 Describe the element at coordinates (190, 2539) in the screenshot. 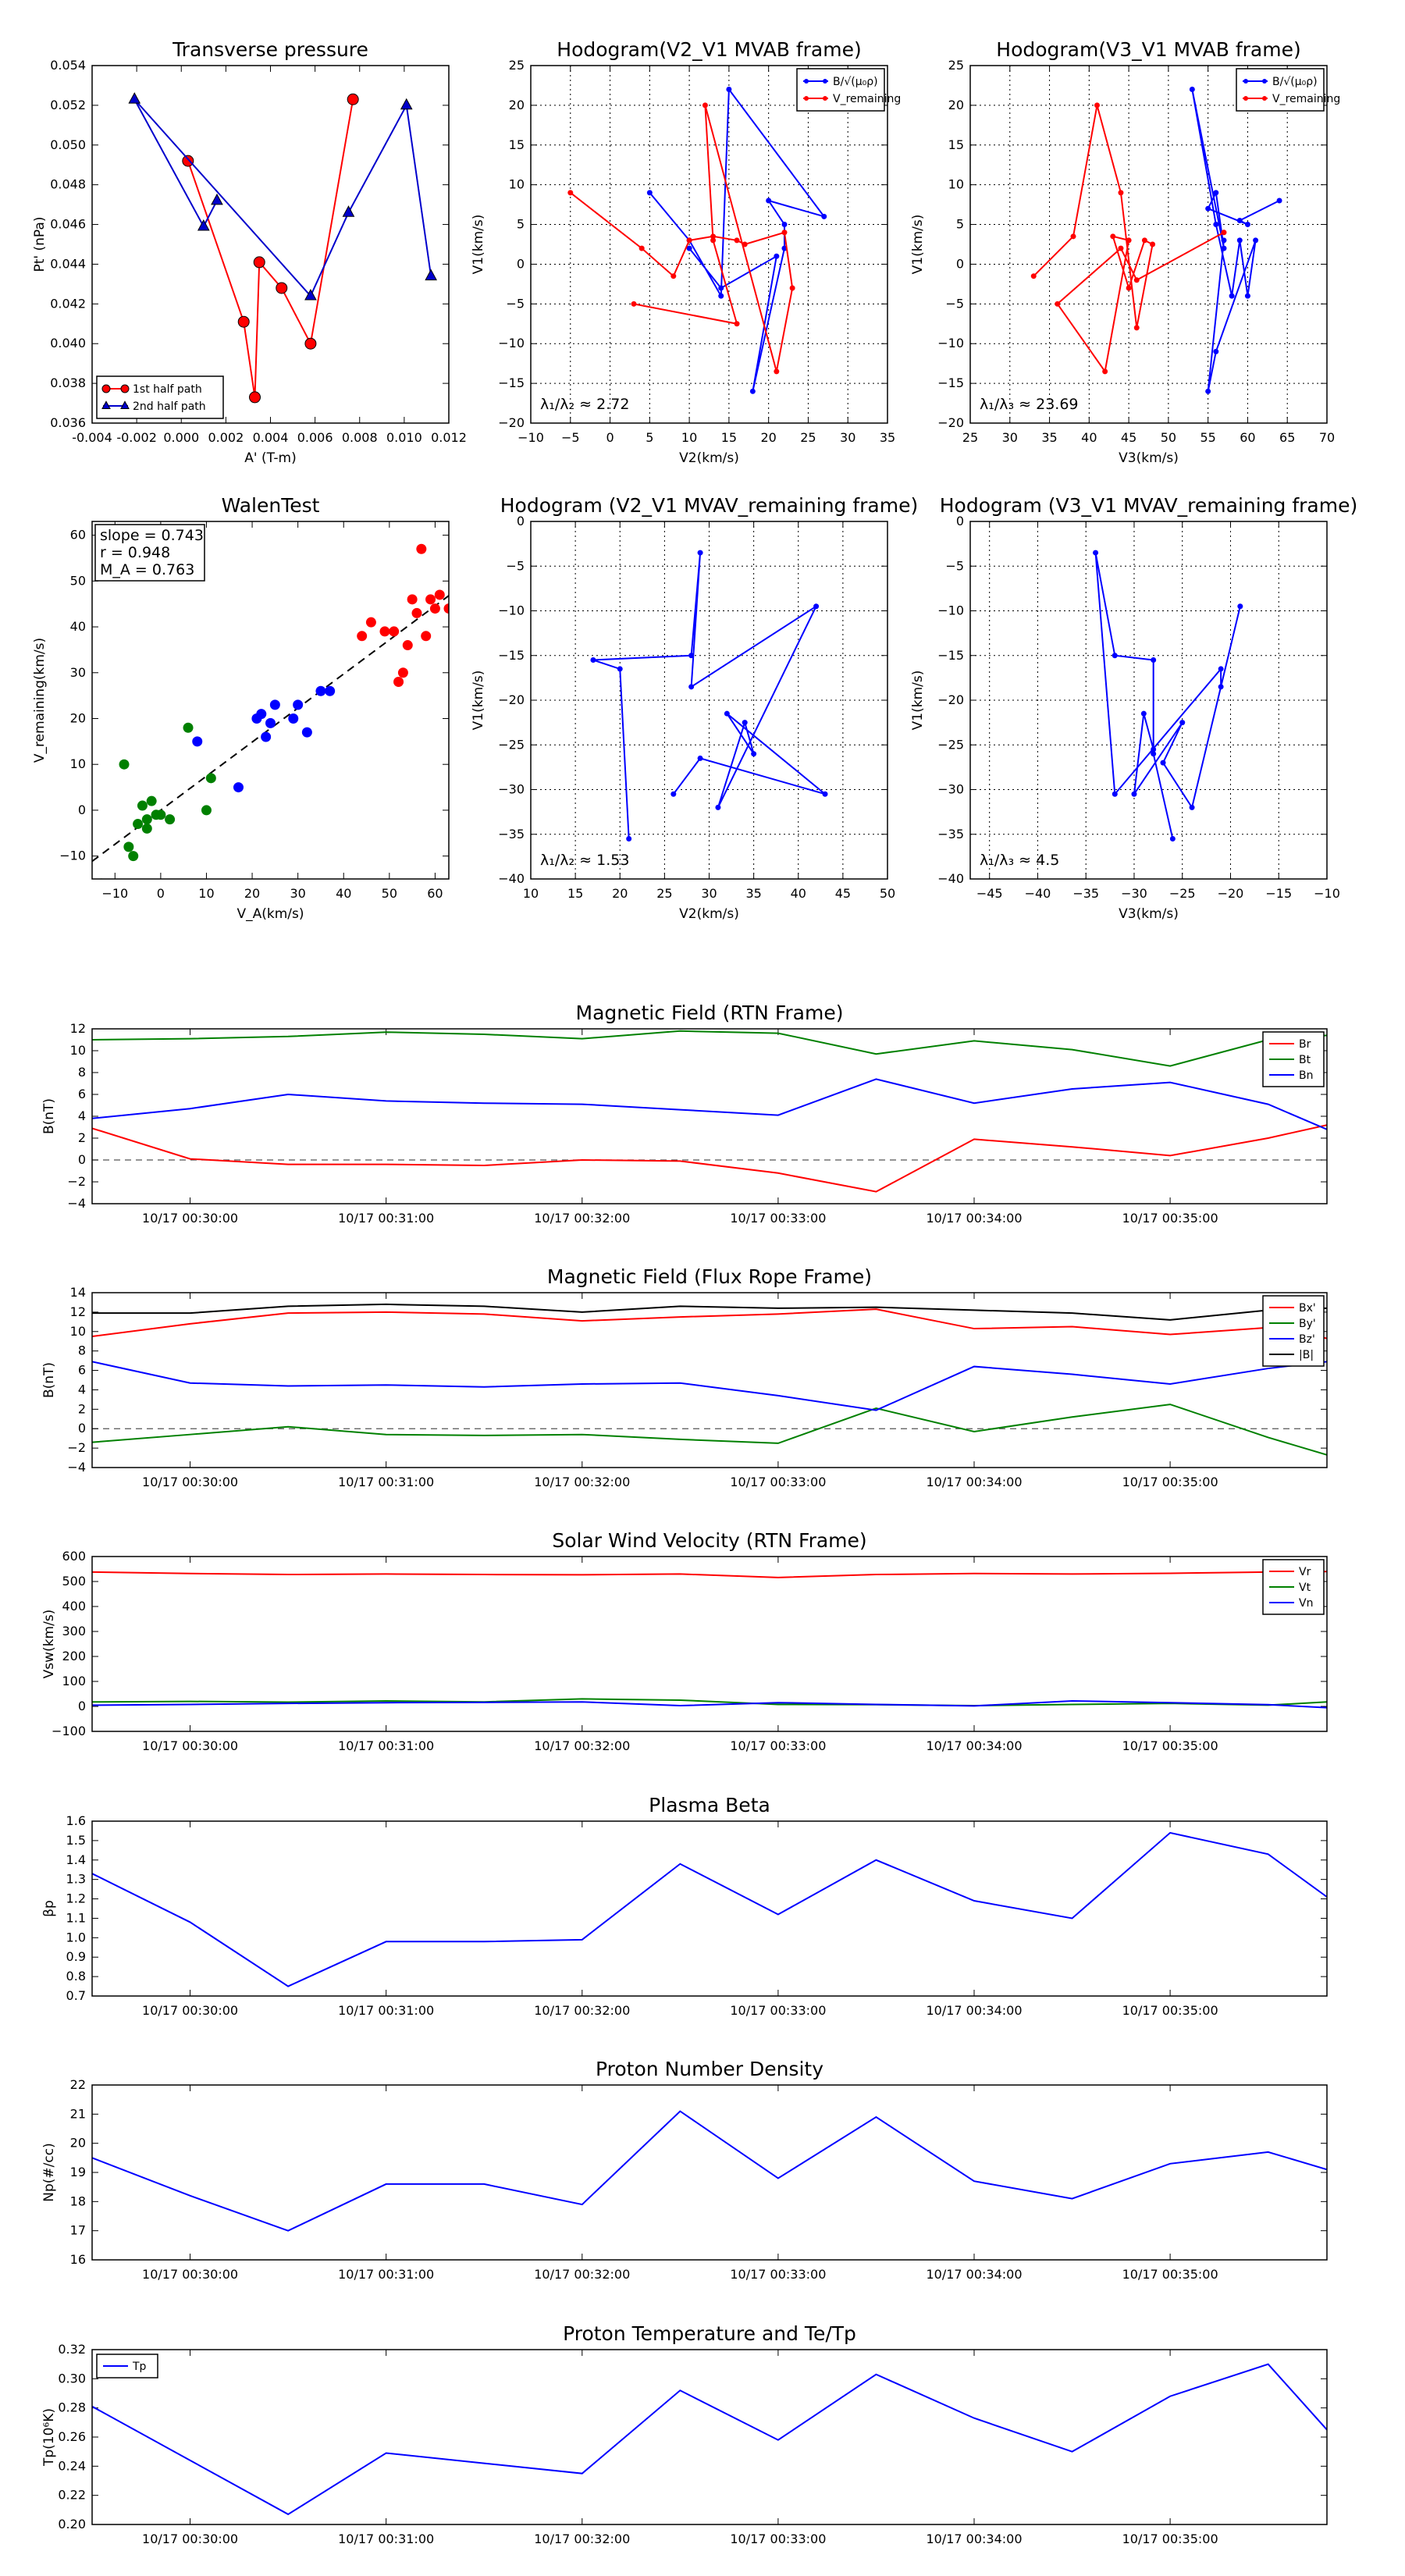

I see `x-tick-label: 10/17 00:30:00` at that location.